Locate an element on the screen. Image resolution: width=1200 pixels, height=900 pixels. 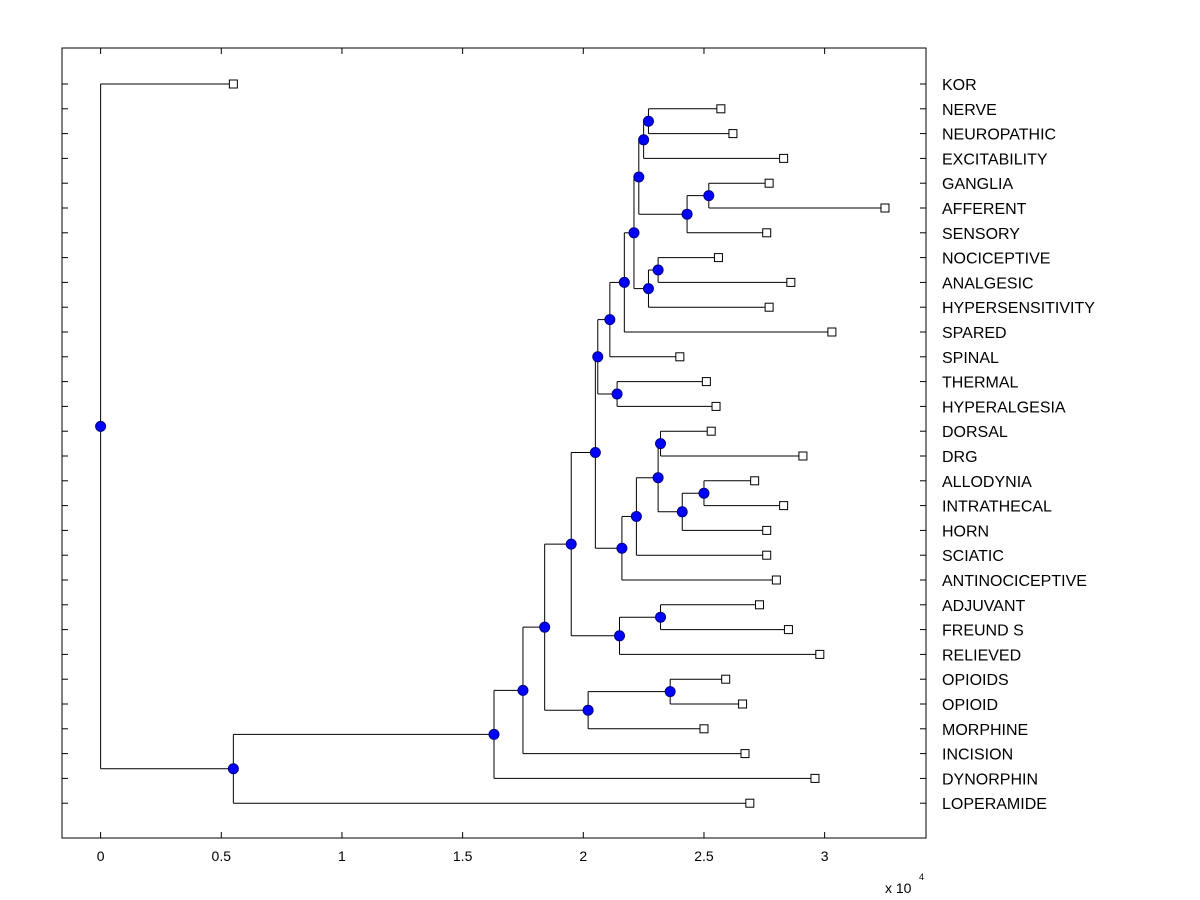
x-tick-label: 1.5 is located at coordinates (463, 856).